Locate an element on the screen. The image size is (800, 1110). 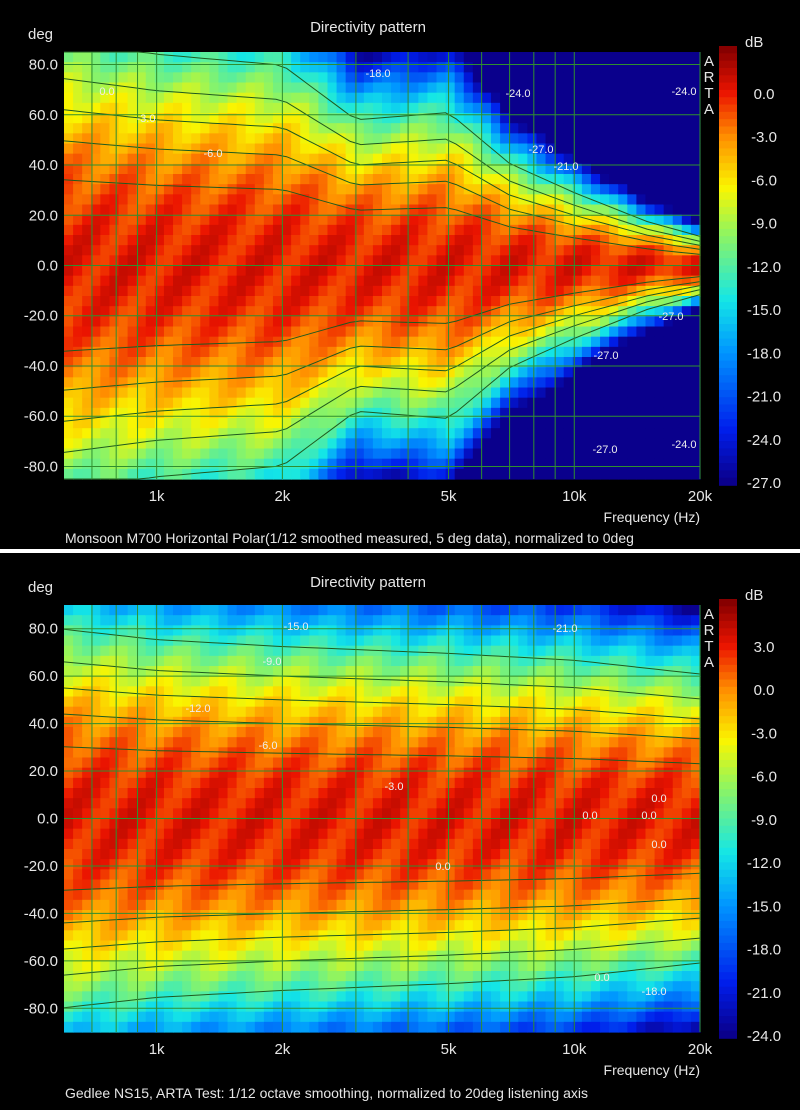
contour-value-label: -18.0 is located at coordinates (377, 74).